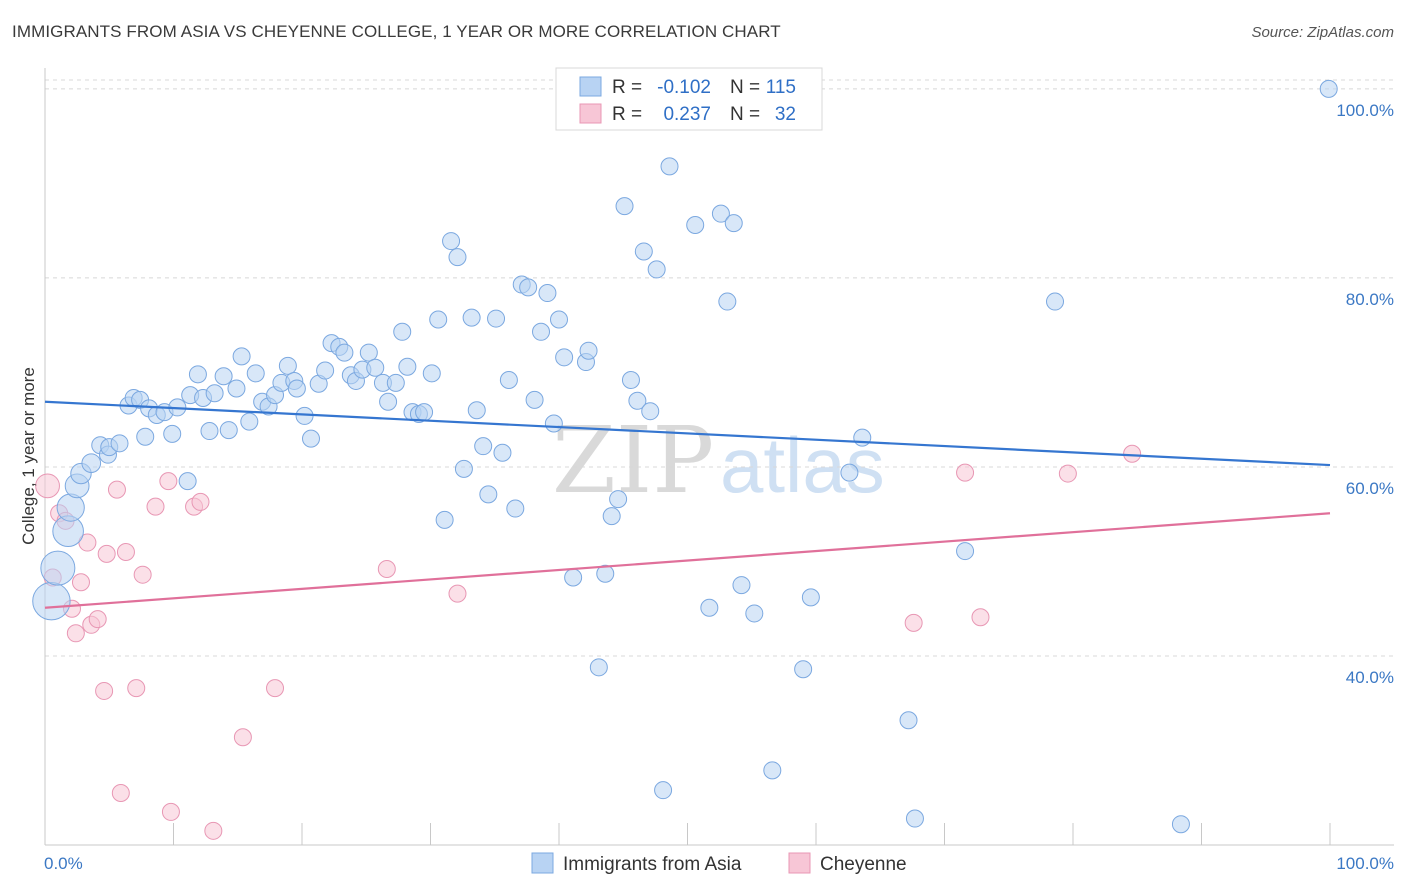  I want to click on x-tick-label-min: 0.0%, so click(63, 863).